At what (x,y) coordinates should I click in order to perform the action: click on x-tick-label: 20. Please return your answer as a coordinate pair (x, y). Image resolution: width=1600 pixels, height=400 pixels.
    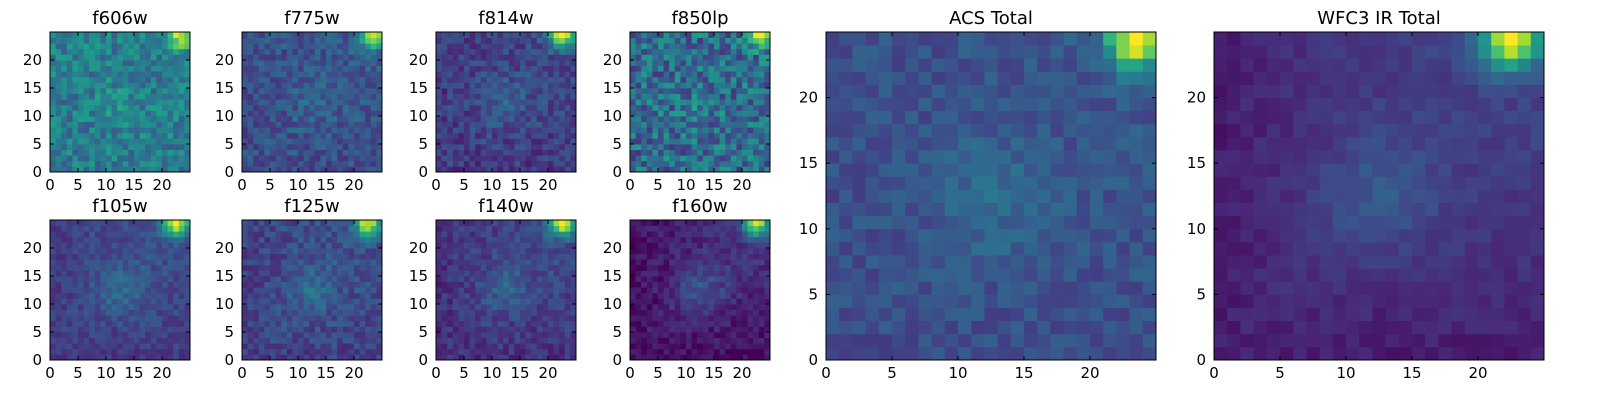
    Looking at the image, I should click on (547, 185).